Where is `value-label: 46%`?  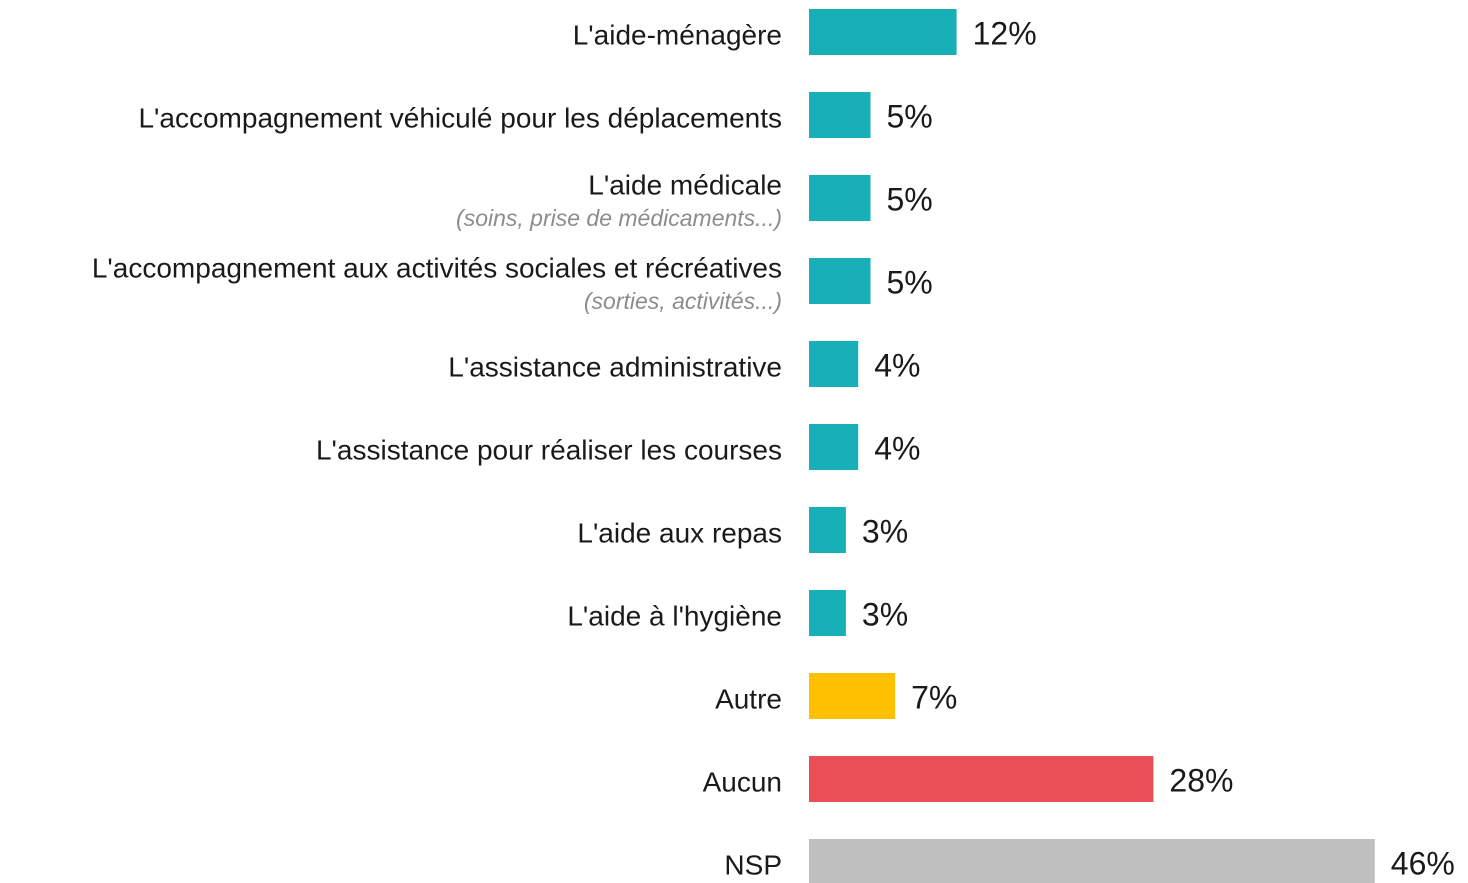 value-label: 46% is located at coordinates (1423, 863).